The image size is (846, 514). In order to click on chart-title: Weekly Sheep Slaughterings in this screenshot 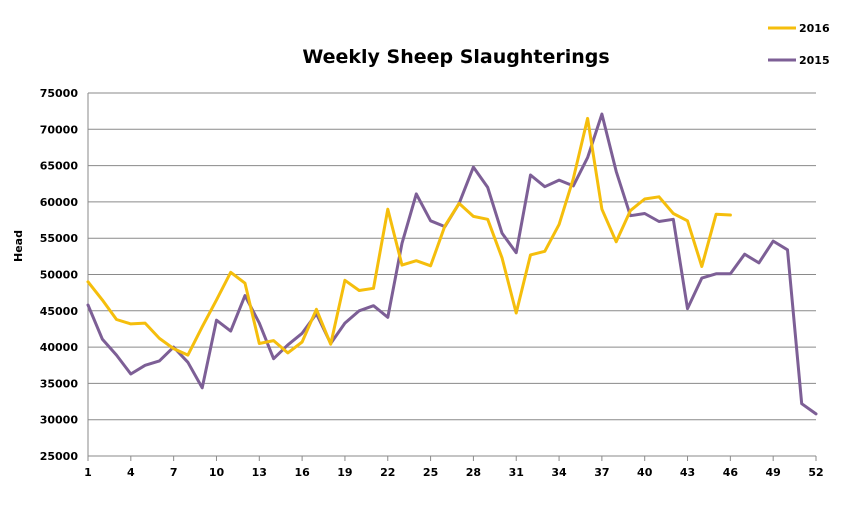, I will do `click(455, 57)`.